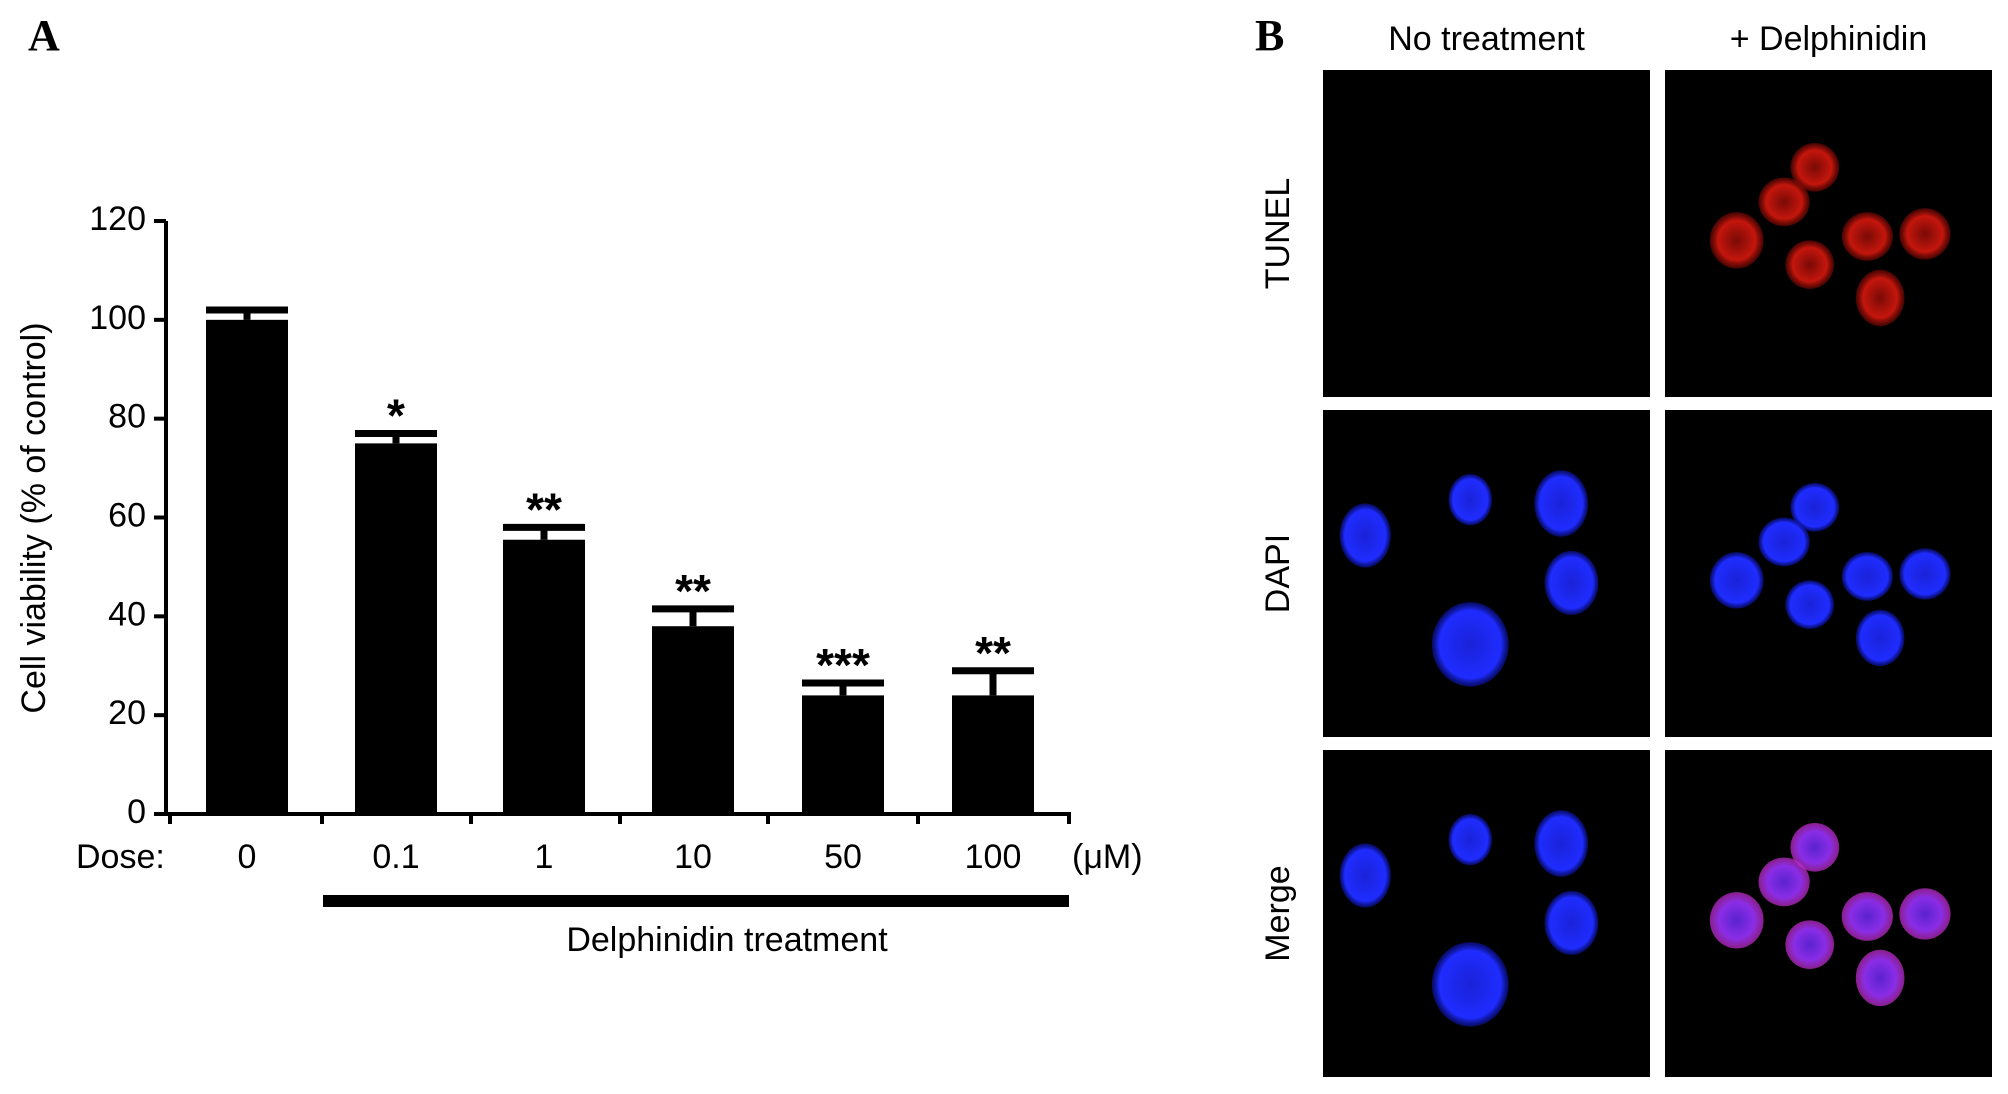 Image resolution: width=2008 pixels, height=1094 pixels. Describe the element at coordinates (395, 857) in the screenshot. I see `x-tick-label: 0.1` at that location.